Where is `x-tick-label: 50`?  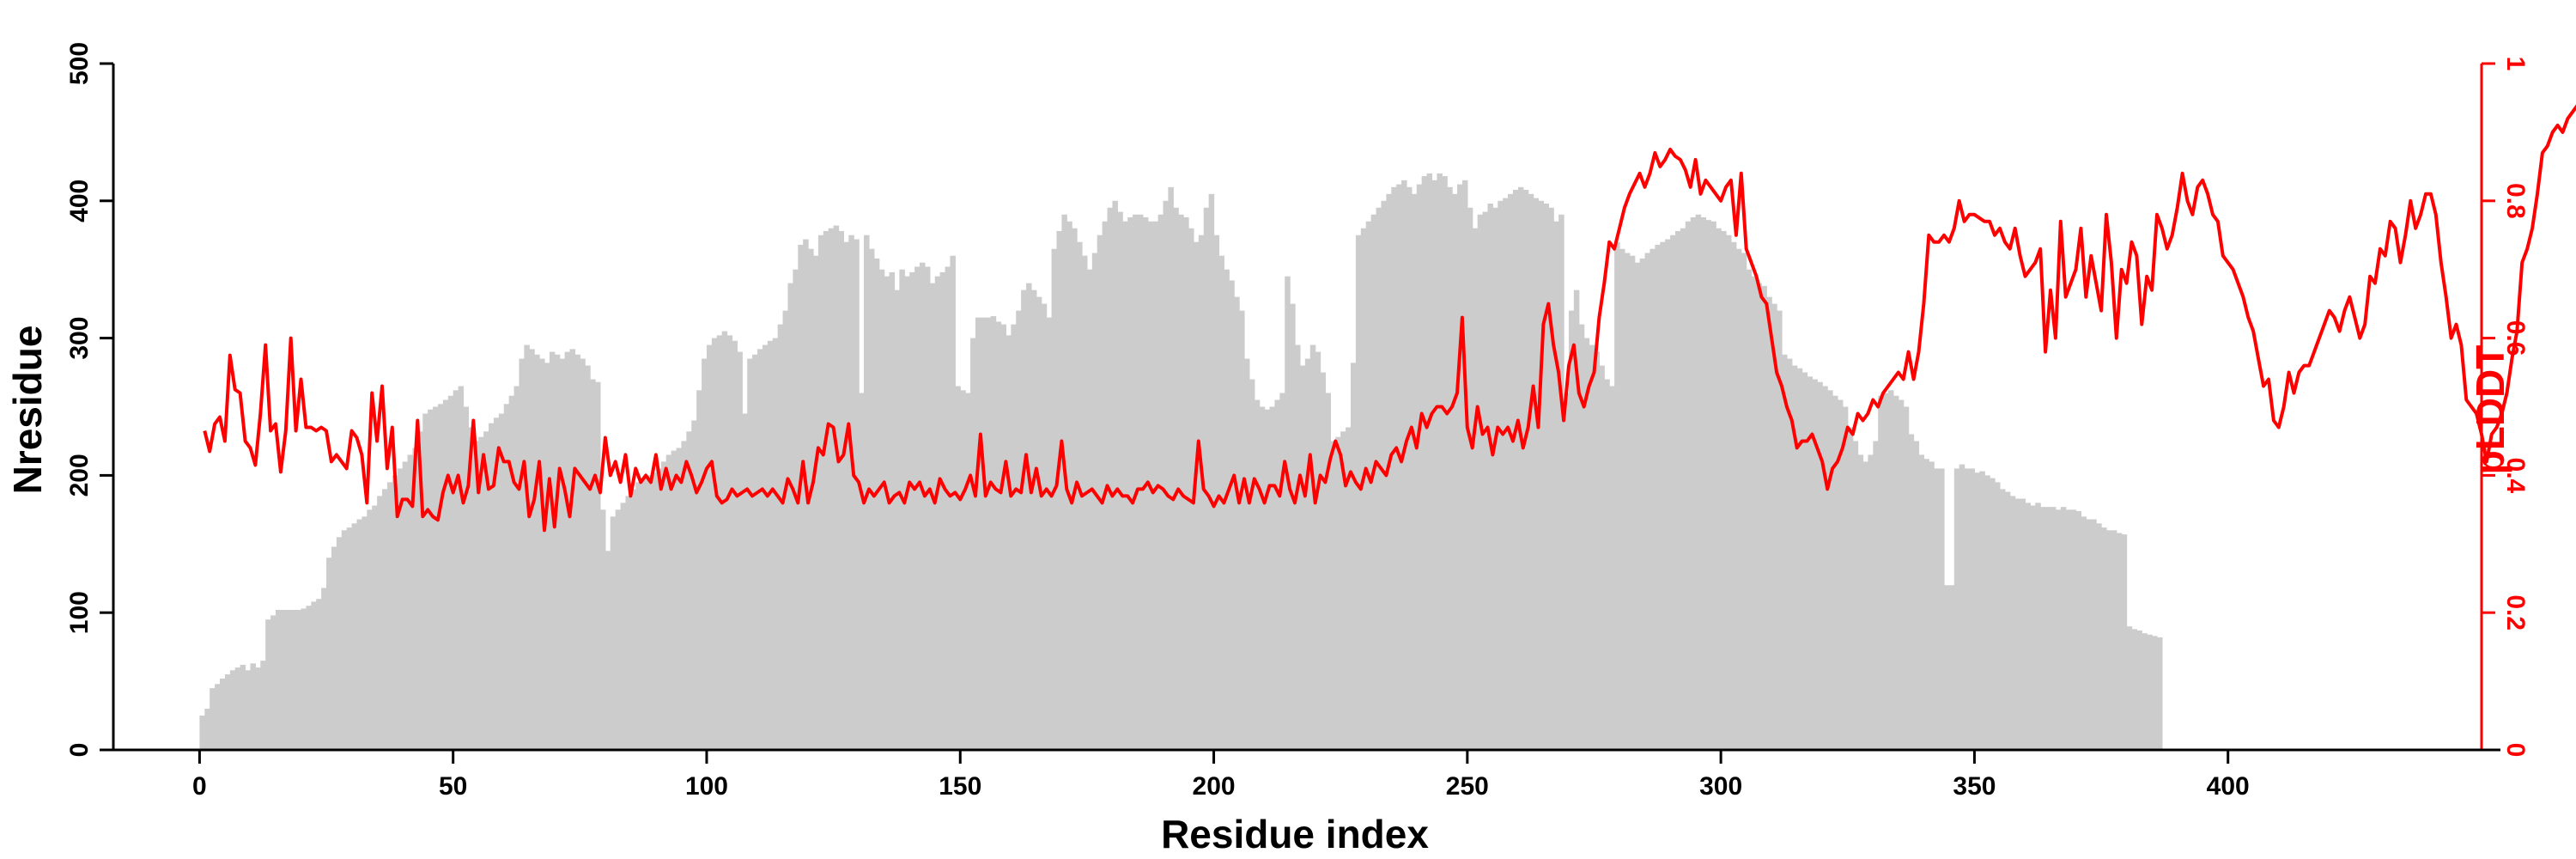
x-tick-label: 50 is located at coordinates (453, 786).